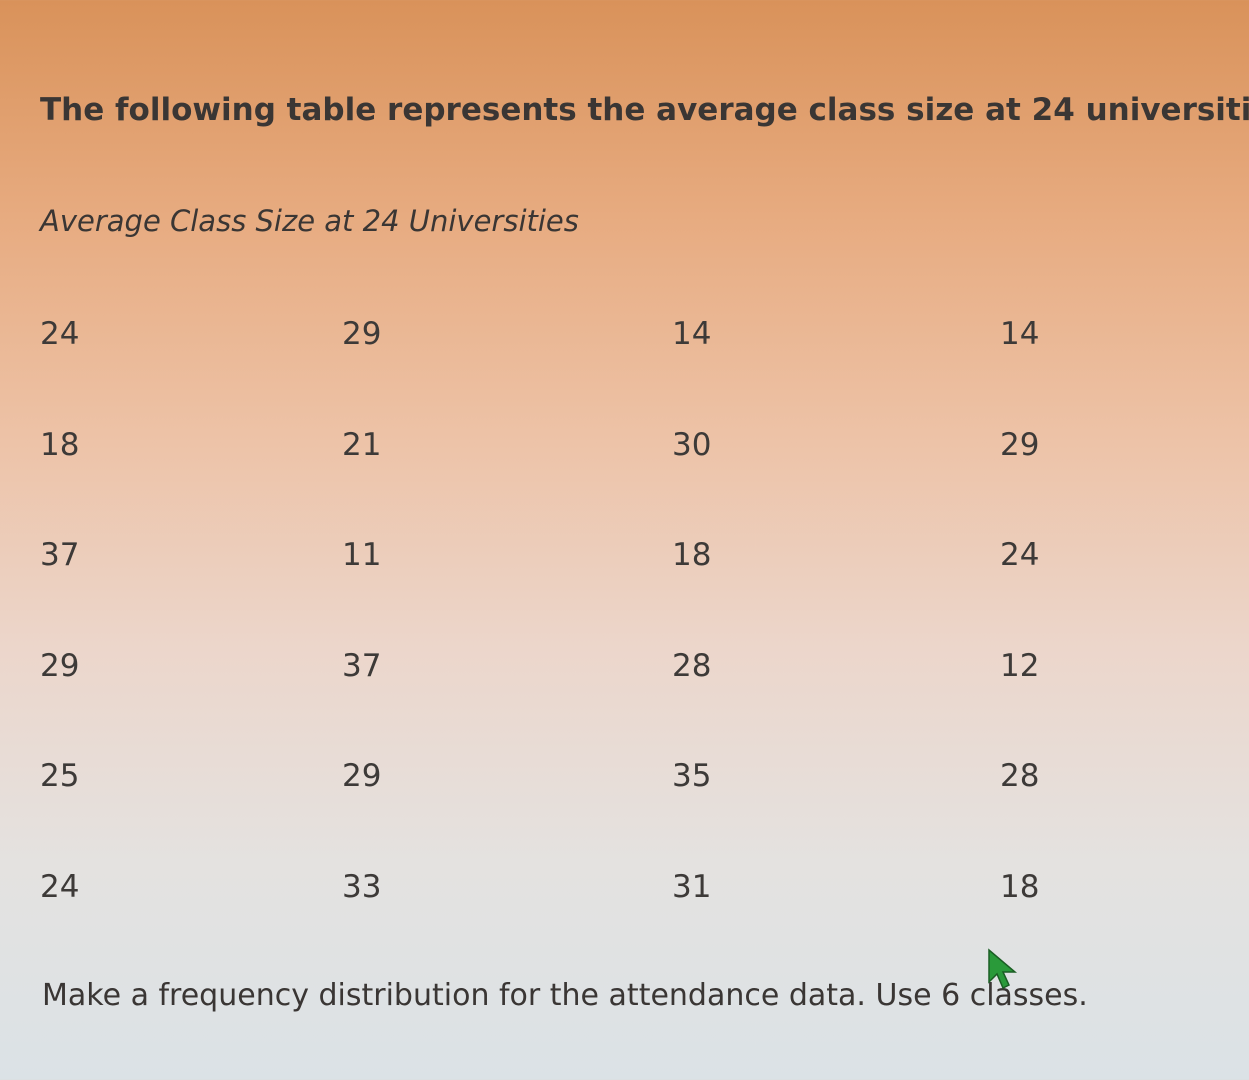  Describe the element at coordinates (60, 776) in the screenshot. I see `table-cell: 25` at that location.